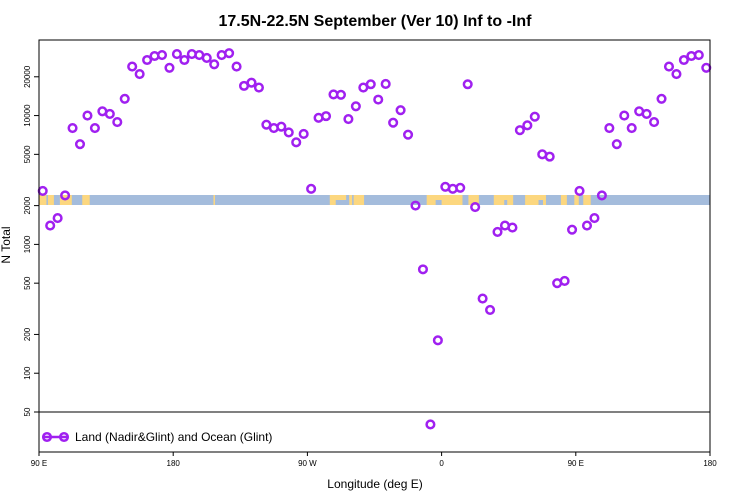 The image size is (750, 500). What do you see at coordinates (173, 437) in the screenshot?
I see `legend-label: Land (Nadir&Glint) and Ocean (Glint)` at bounding box center [173, 437].